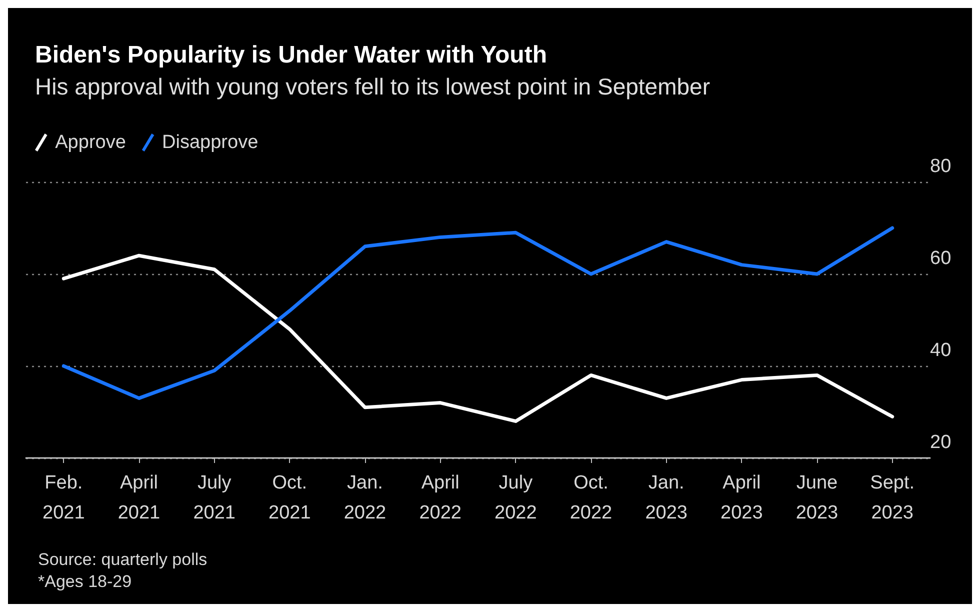 This screenshot has width=980, height=612. Describe the element at coordinates (817, 498) in the screenshot. I see `x-tick-label: June 2023` at that location.